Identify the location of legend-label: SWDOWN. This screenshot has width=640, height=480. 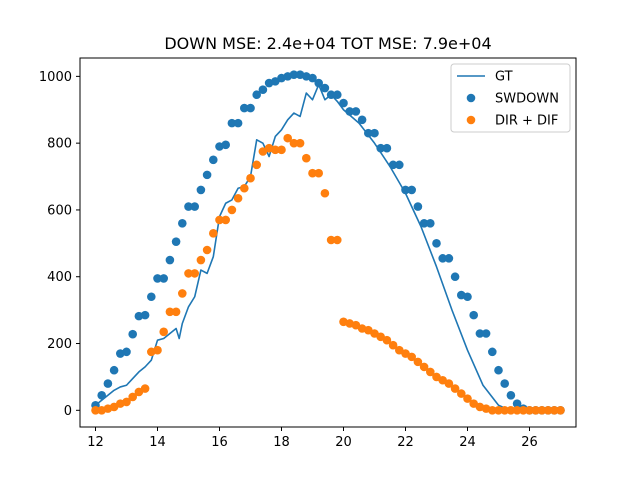
(527, 99).